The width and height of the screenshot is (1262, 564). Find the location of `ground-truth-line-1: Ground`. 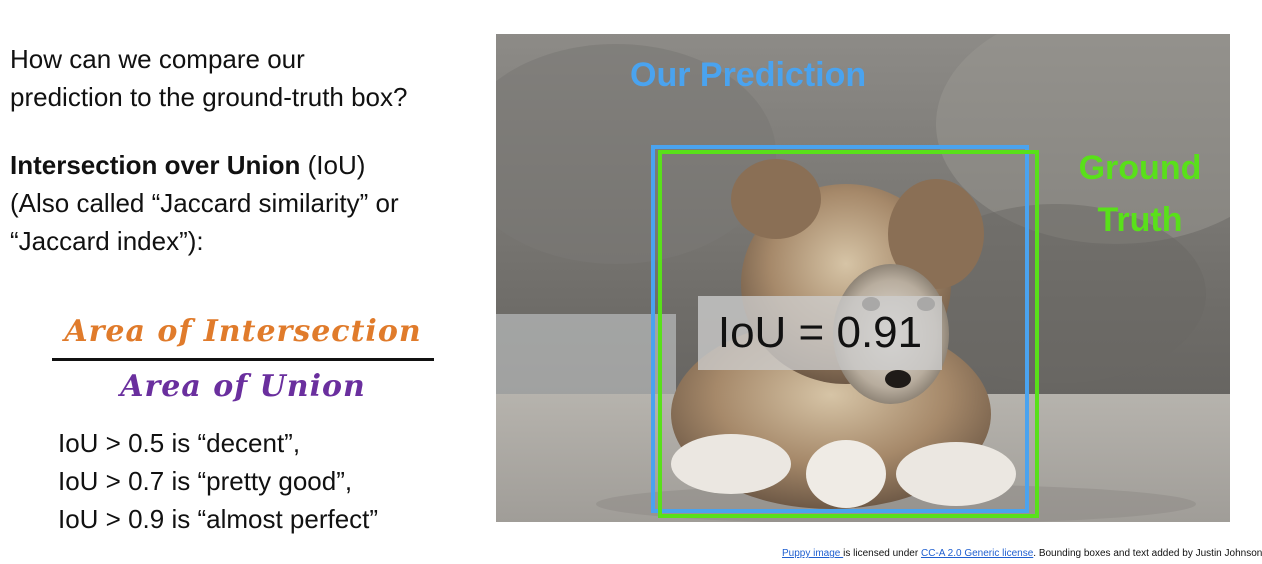

ground-truth-line-1: Ground is located at coordinates (1140, 168).